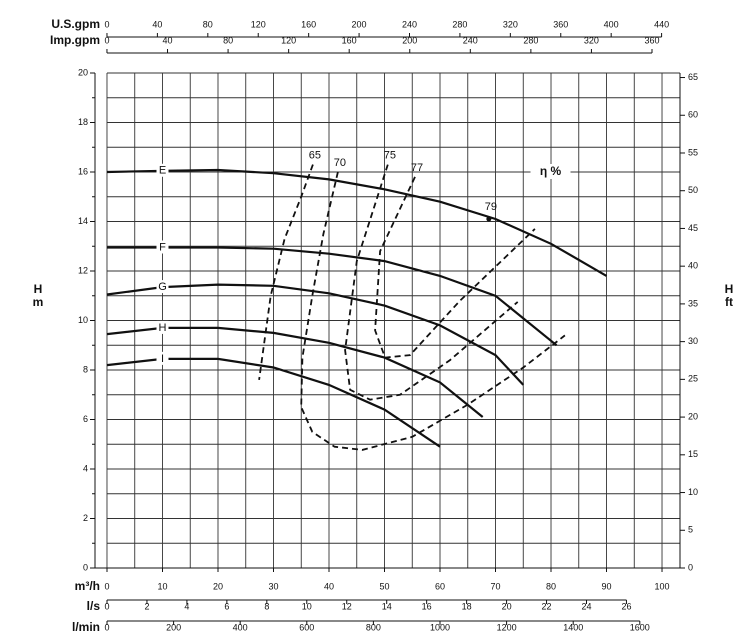 The width and height of the screenshot is (742, 638). Describe the element at coordinates (306, 627) in the screenshot. I see `extra-axis-tick-label: 600` at that location.